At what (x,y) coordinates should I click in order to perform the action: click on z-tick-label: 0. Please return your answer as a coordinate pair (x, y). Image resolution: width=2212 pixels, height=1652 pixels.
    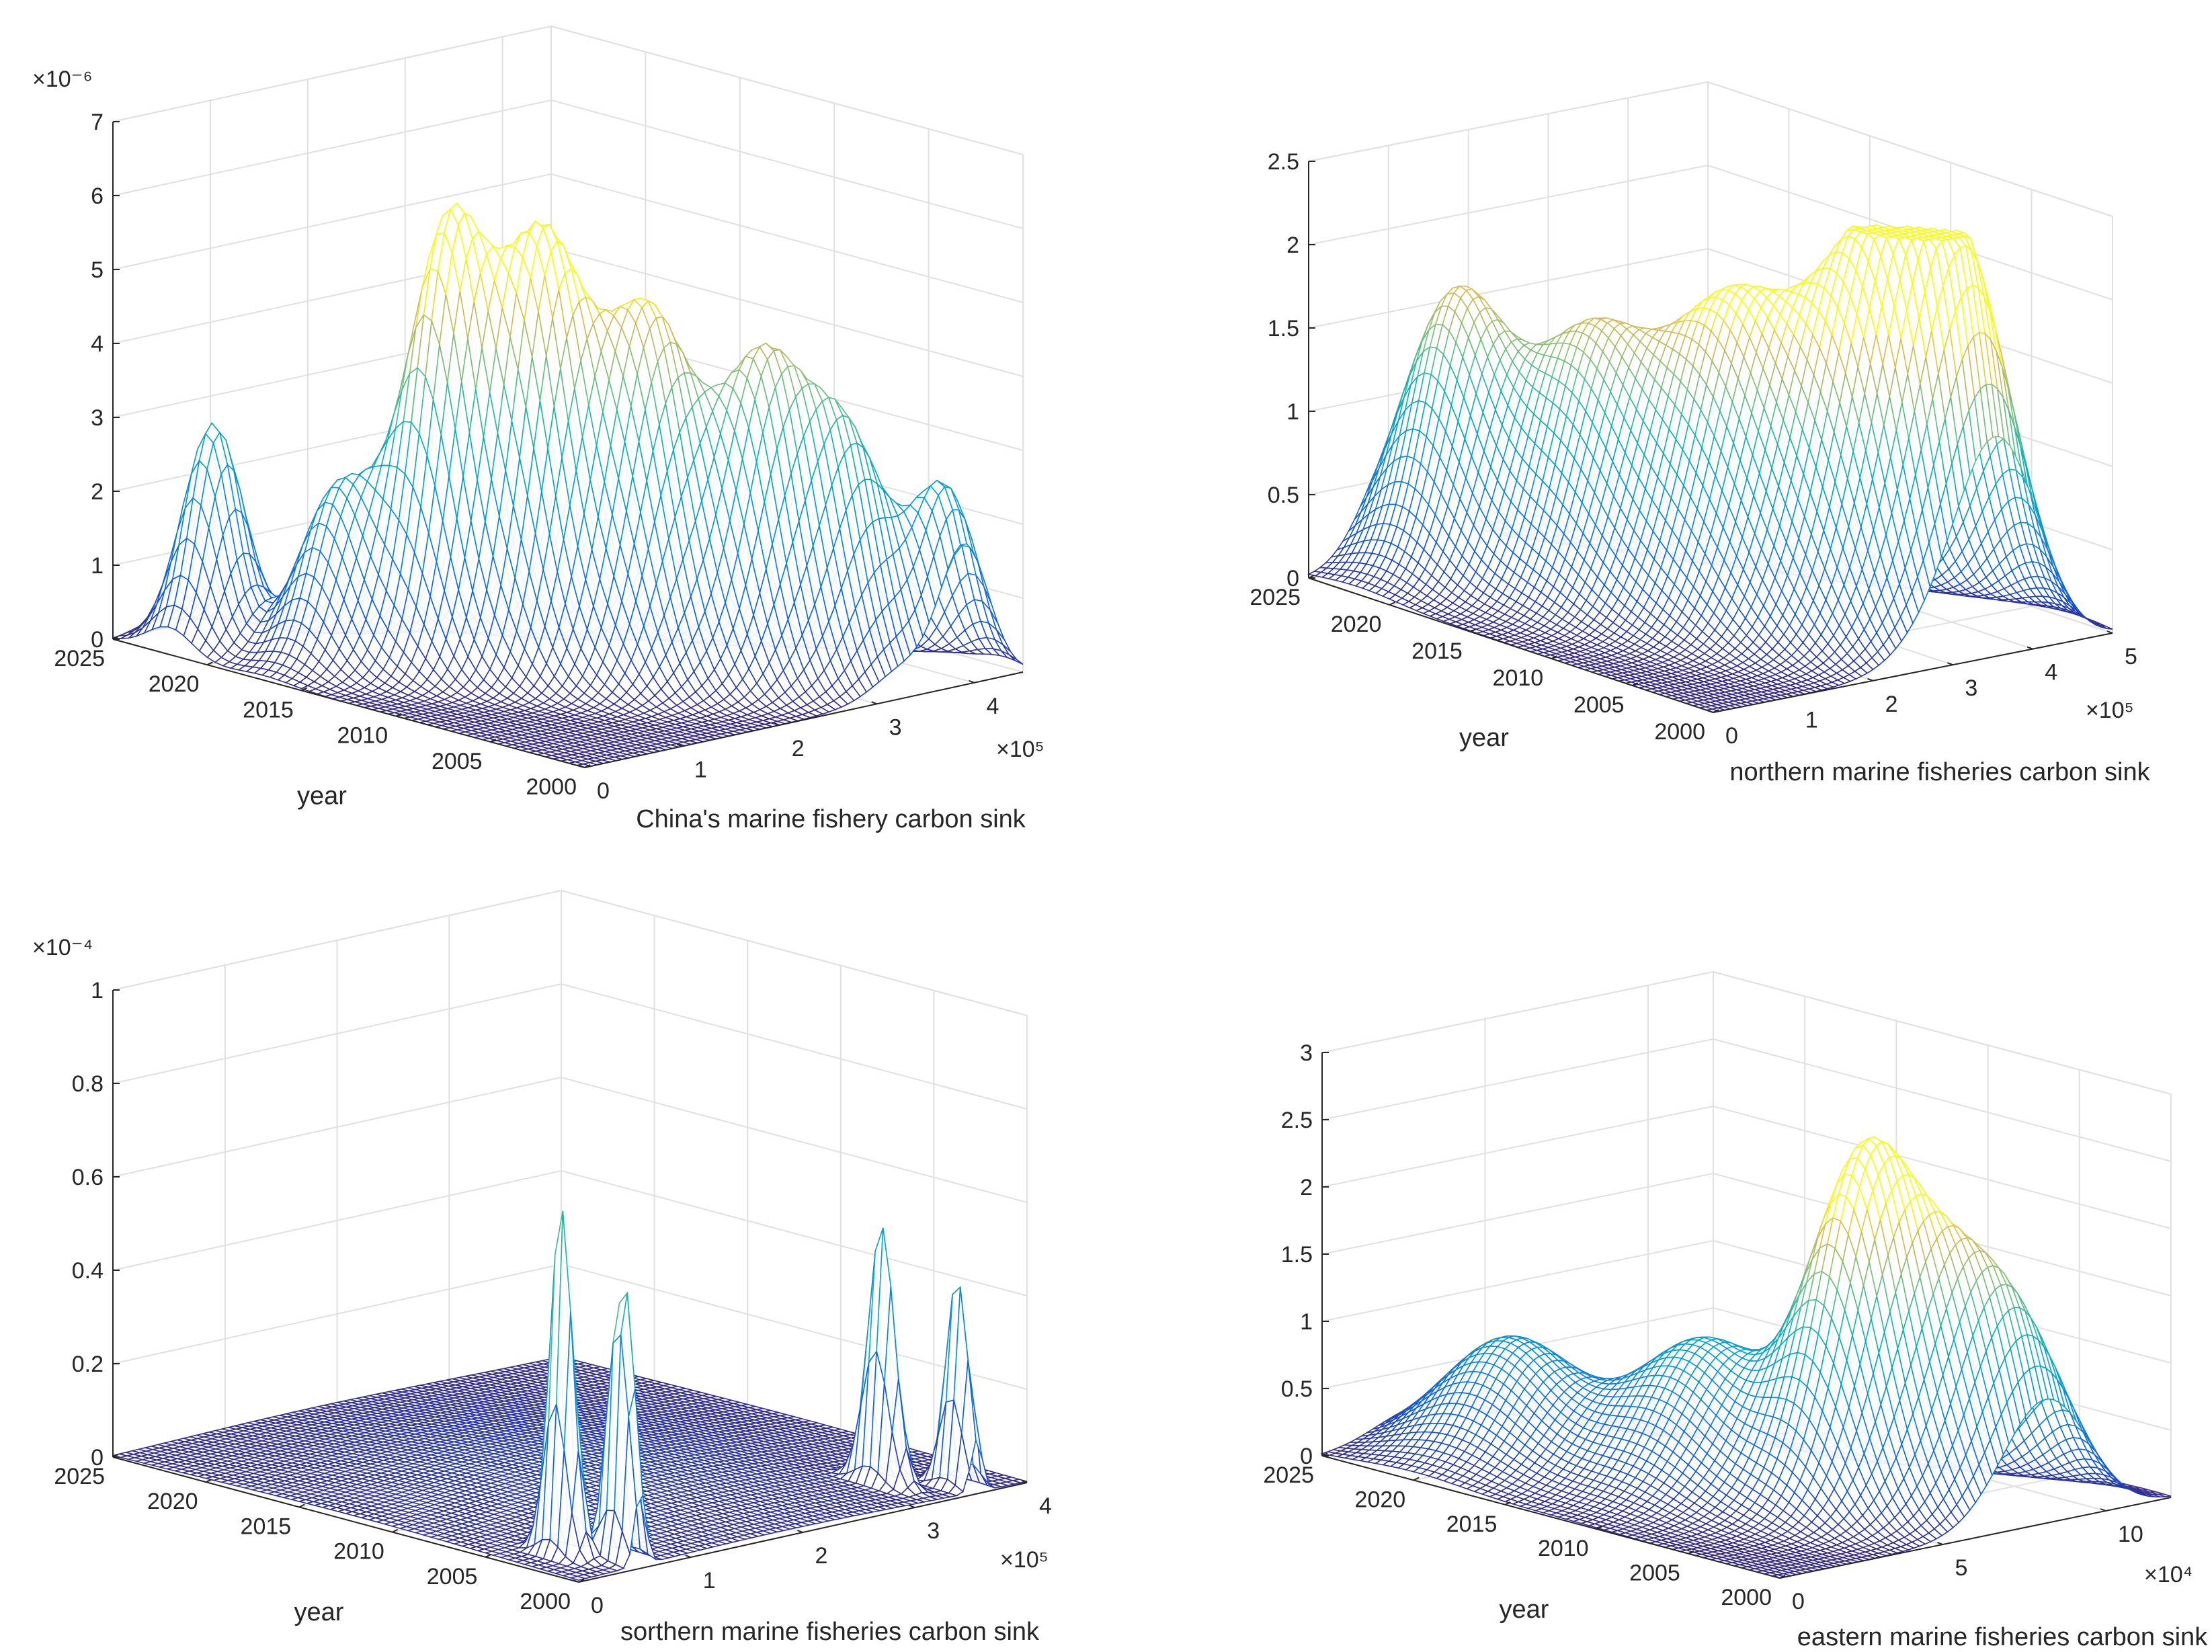
    Looking at the image, I should click on (97, 640).